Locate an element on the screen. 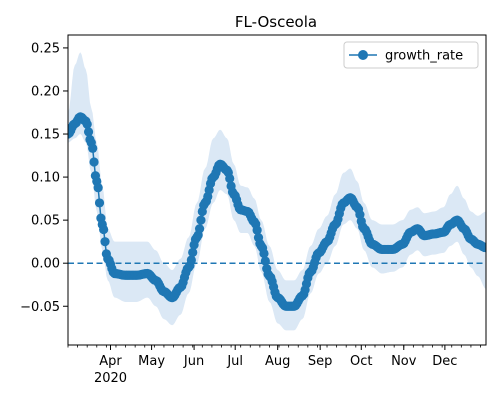 Image resolution: width=500 pixels, height=400 pixels. y-axis: −0.05 0.00 0.05 0.10 0.15 0.20 0.25 is located at coordinates (44, 178).